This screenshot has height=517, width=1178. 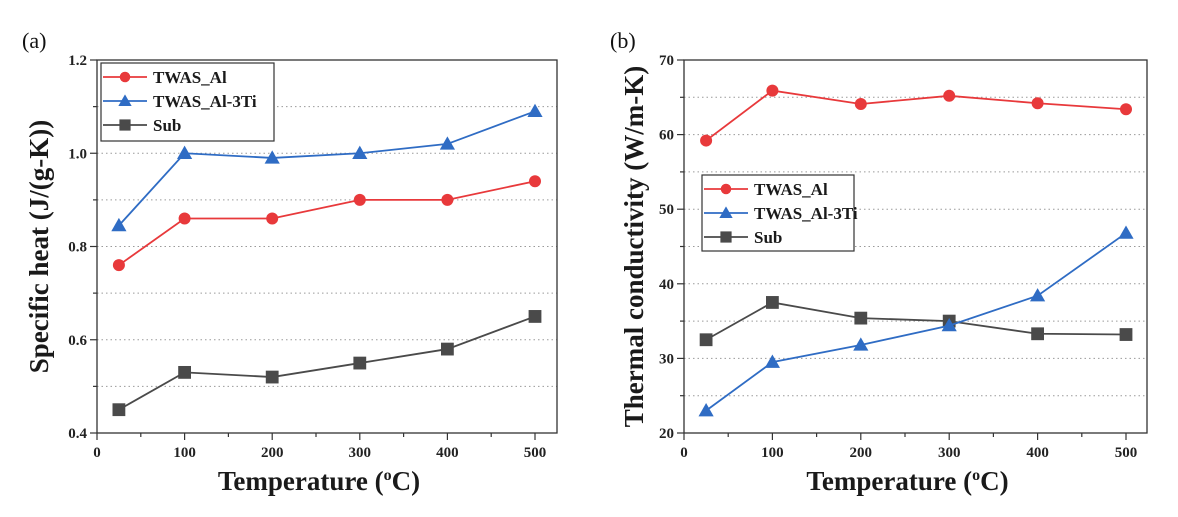 What do you see at coordinates (666, 434) in the screenshot?
I see `y-tick-label: 20` at bounding box center [666, 434].